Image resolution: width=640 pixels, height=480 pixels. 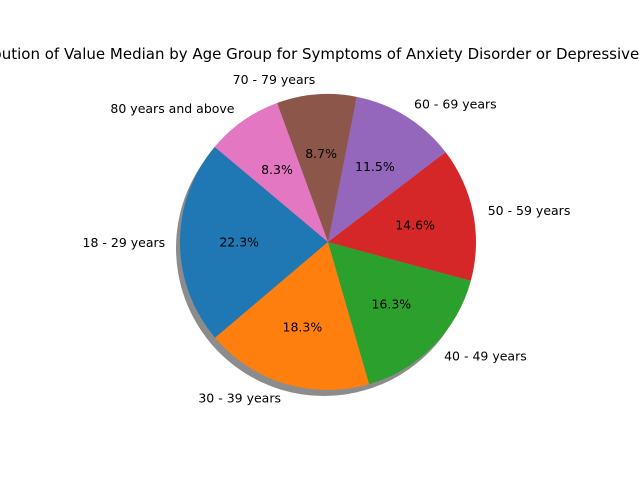 What do you see at coordinates (292, 316) in the screenshot?
I see `pie-slice-30-39-years` at bounding box center [292, 316].